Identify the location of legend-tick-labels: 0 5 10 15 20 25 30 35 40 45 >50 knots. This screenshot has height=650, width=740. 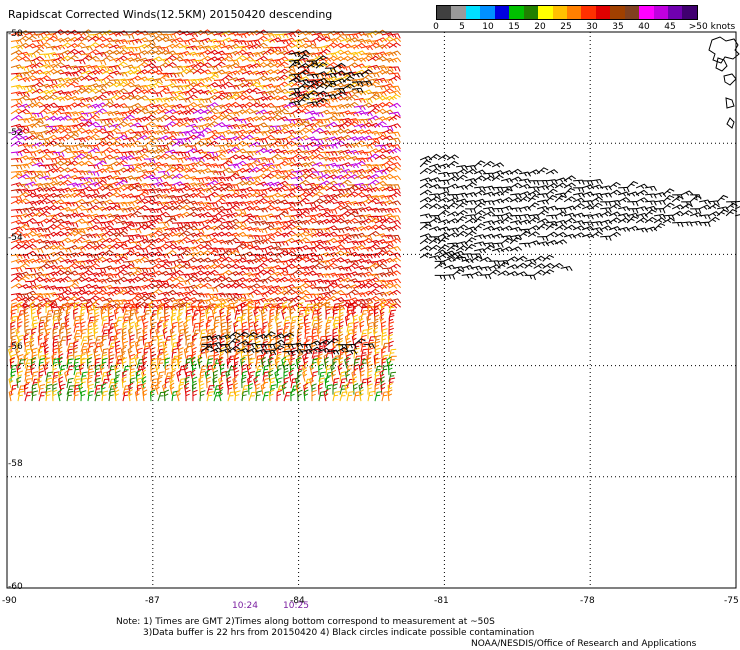
(584, 27).